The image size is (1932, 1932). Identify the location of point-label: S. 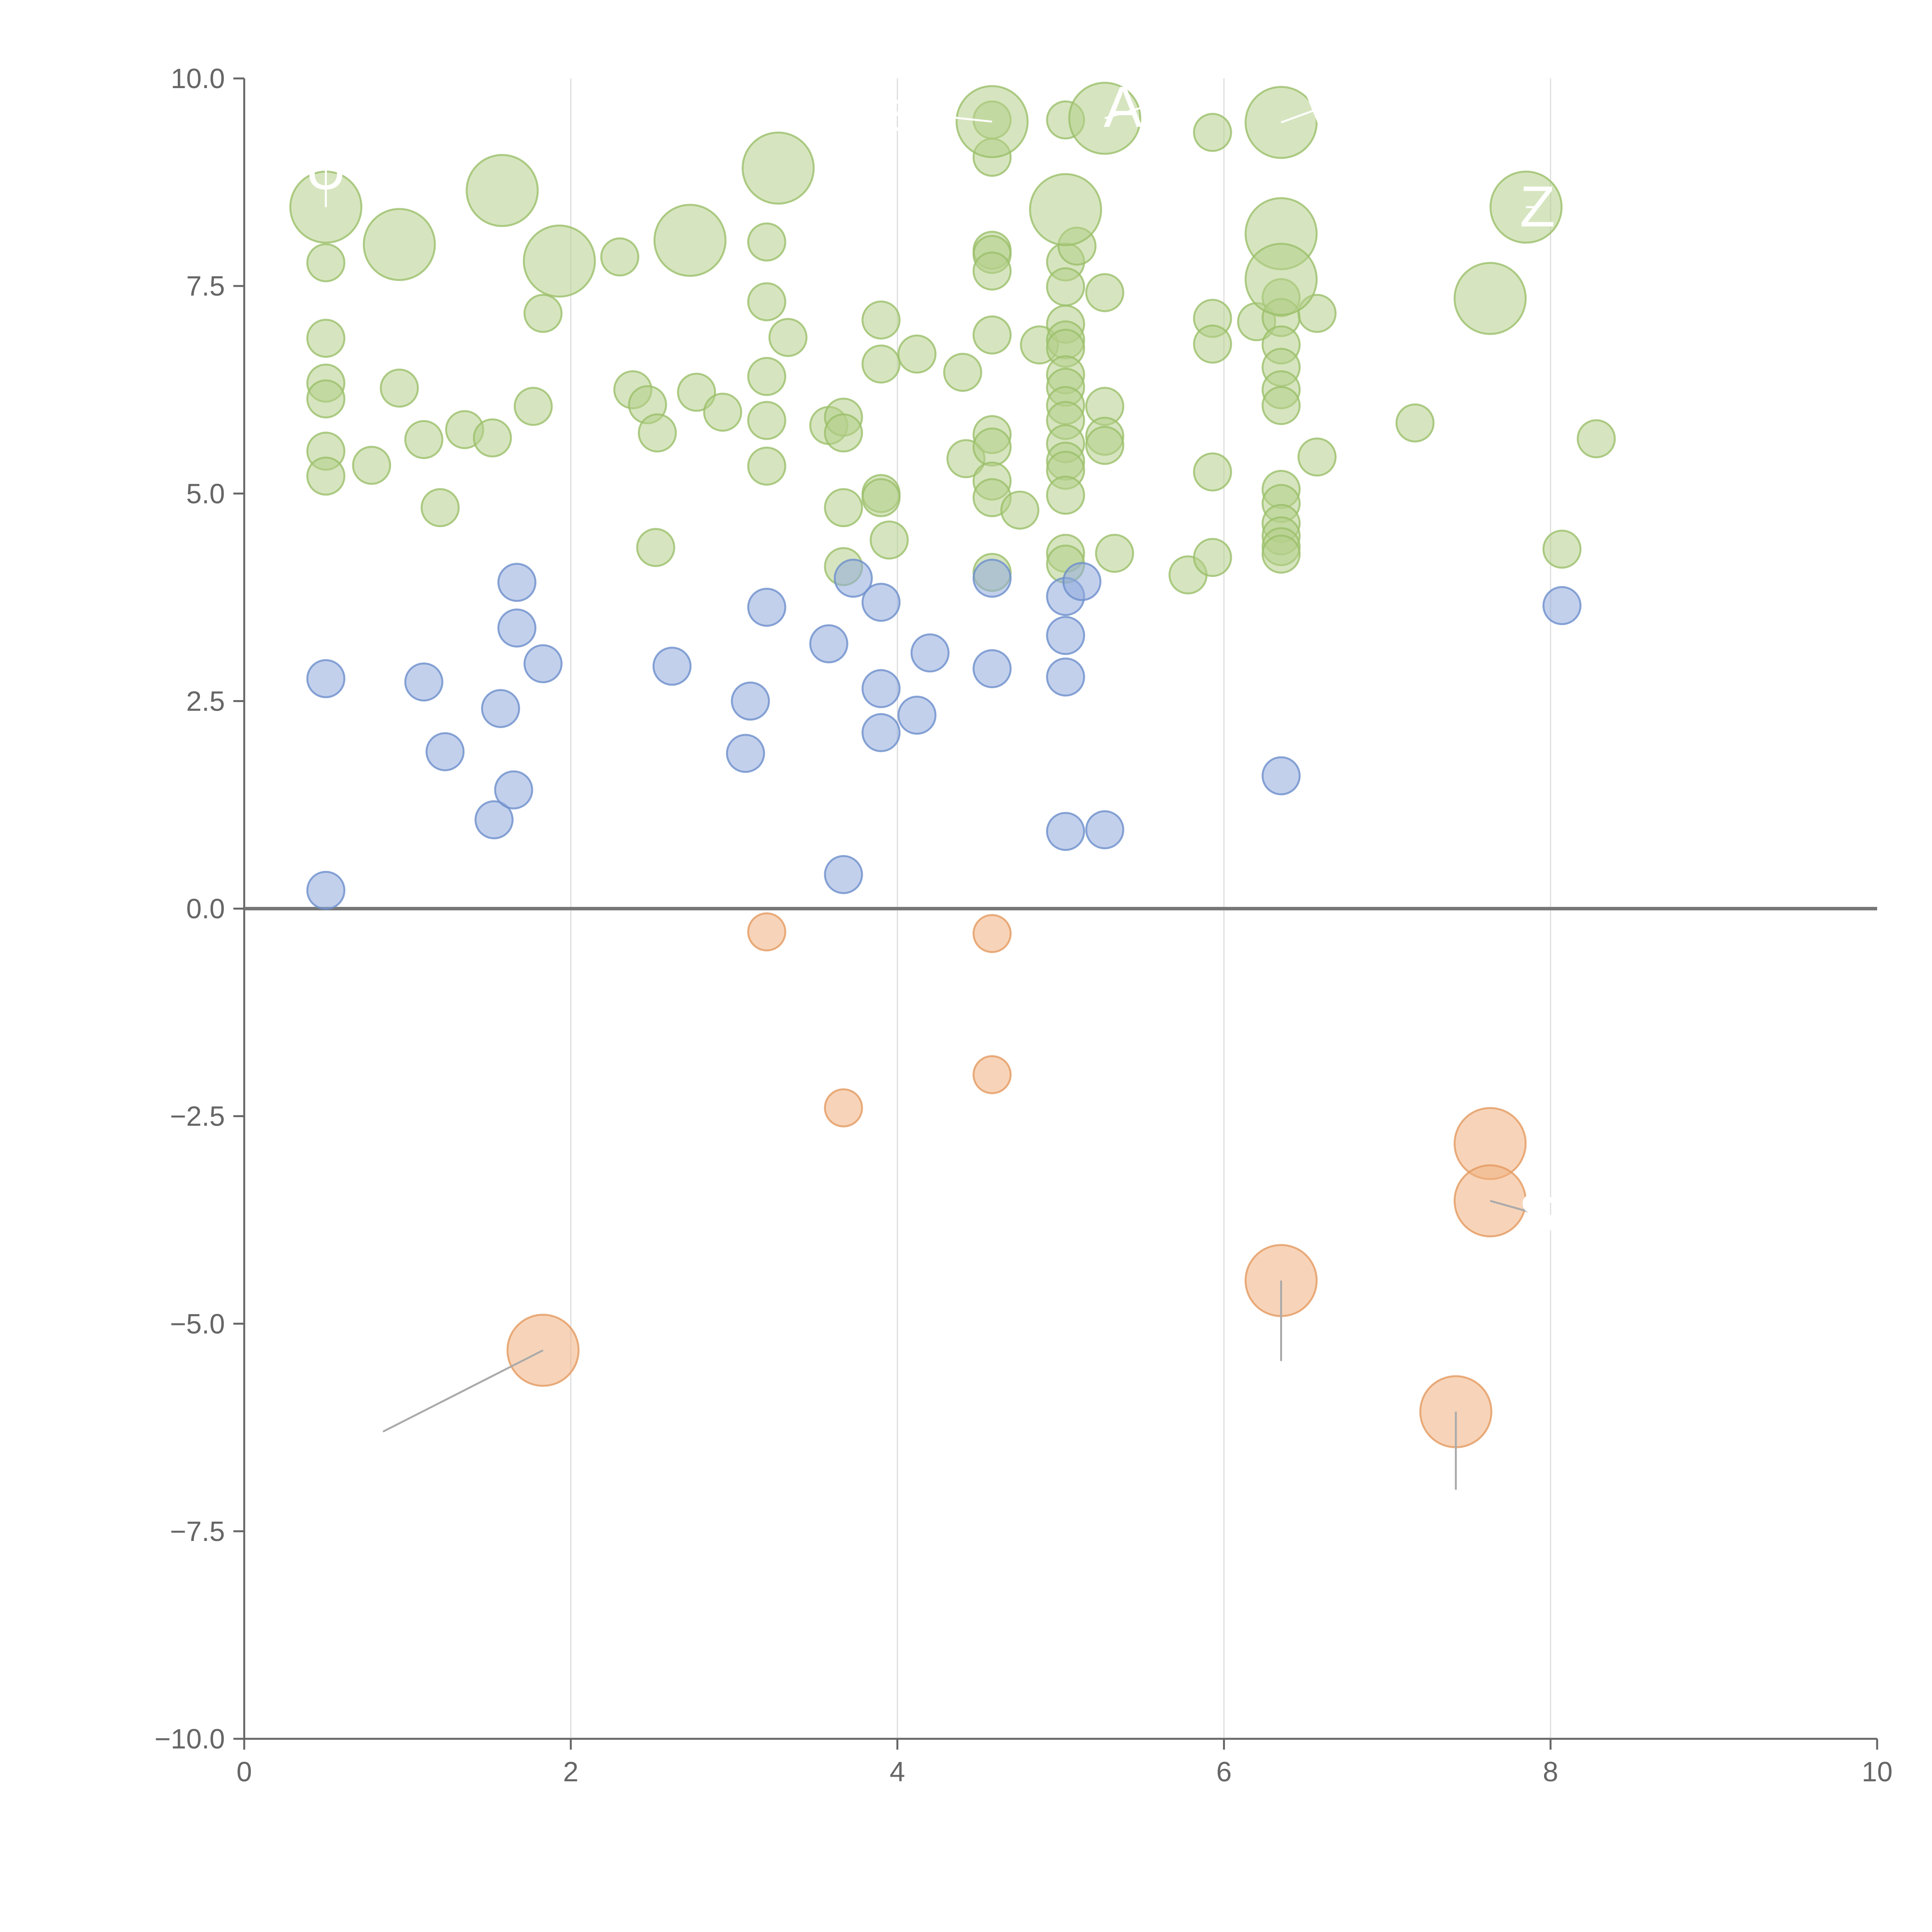
(1538, 1213).